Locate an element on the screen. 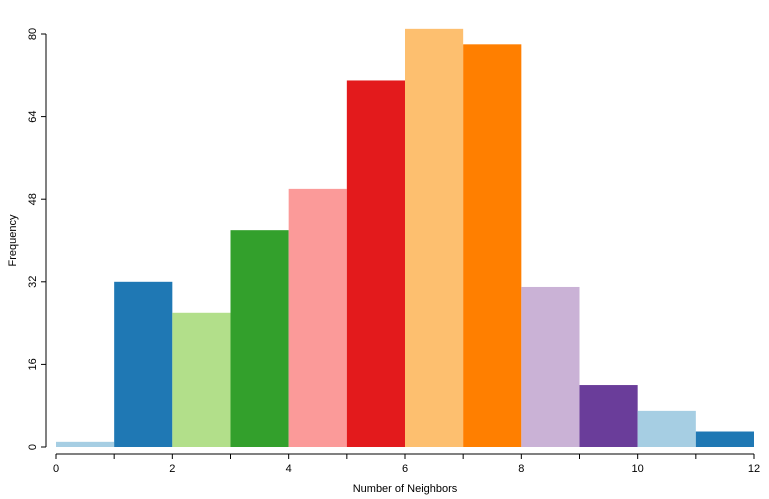  y-tick-label: 64 is located at coordinates (33, 116).